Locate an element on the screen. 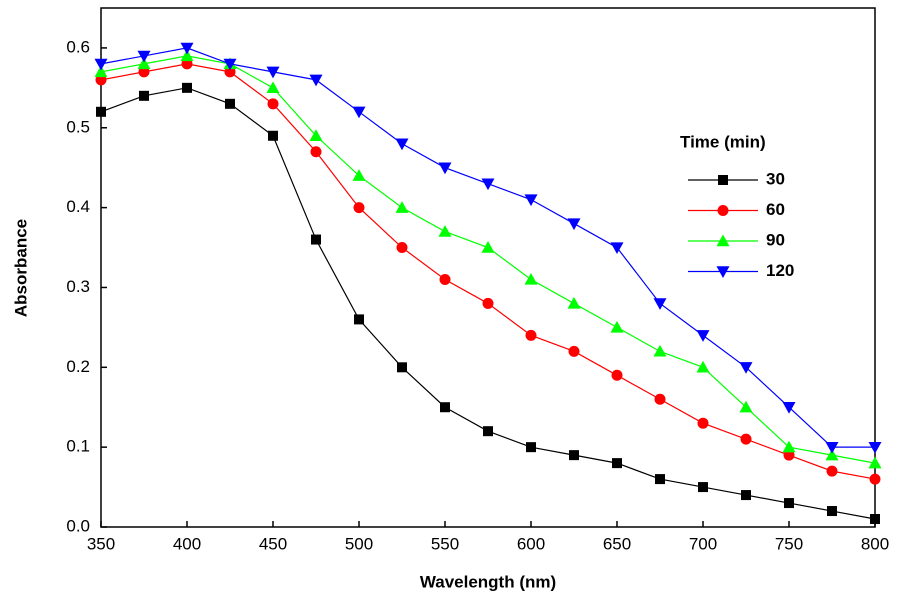 The height and width of the screenshot is (605, 902). legend-title: Time (min) is located at coordinates (723, 141).